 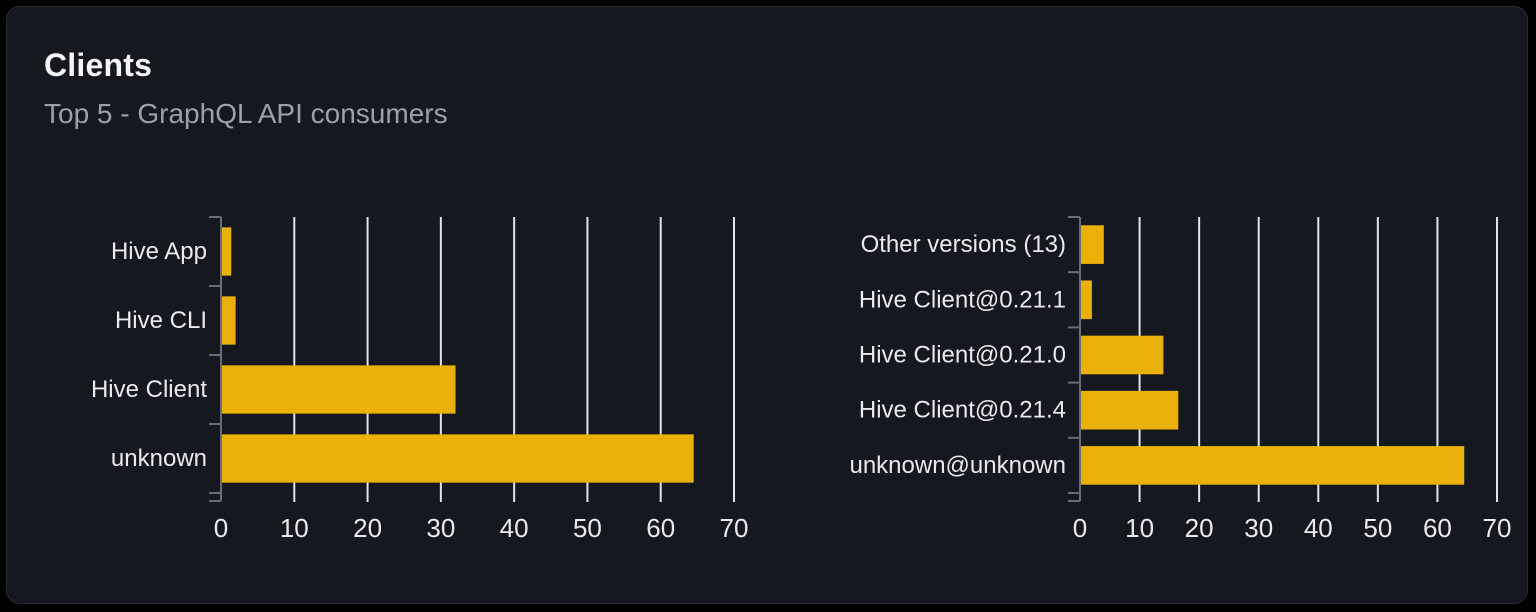 What do you see at coordinates (457, 458) in the screenshot?
I see `bar-unknown` at bounding box center [457, 458].